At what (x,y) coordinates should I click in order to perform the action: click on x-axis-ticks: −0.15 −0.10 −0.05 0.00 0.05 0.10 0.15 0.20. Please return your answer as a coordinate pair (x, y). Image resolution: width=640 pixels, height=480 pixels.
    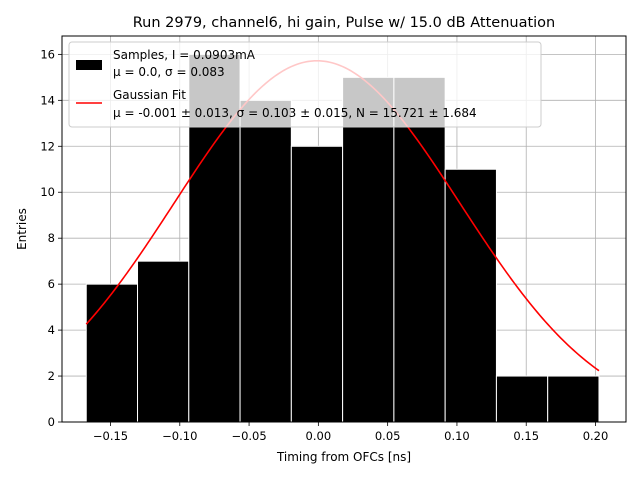
    Looking at the image, I should click on (350, 432).